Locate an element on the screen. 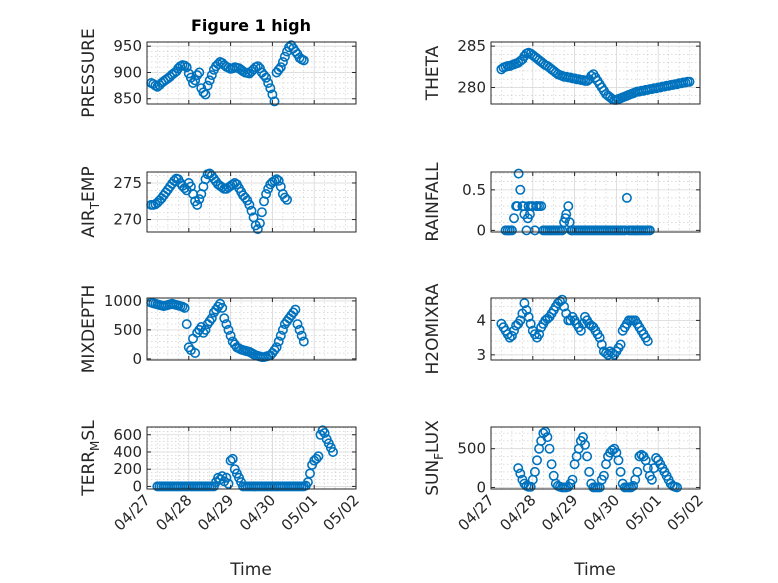 This screenshot has width=778, height=583. y-axis-label: H2OMIXRA is located at coordinates (433, 328).